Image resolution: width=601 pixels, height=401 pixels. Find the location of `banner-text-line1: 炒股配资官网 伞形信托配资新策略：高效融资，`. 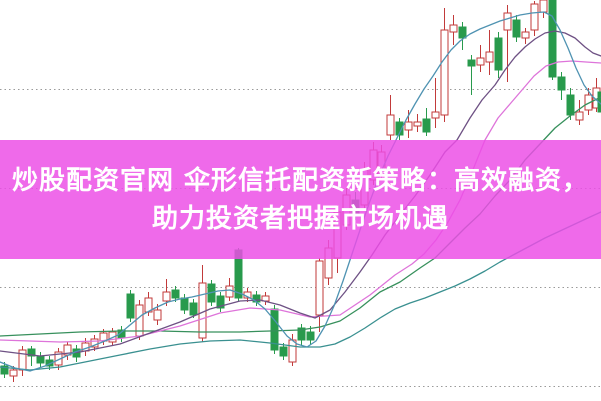

banner-text-line1: 炒股配资官网 伞形信托配资新策略：高效融资， is located at coordinates (300, 180).